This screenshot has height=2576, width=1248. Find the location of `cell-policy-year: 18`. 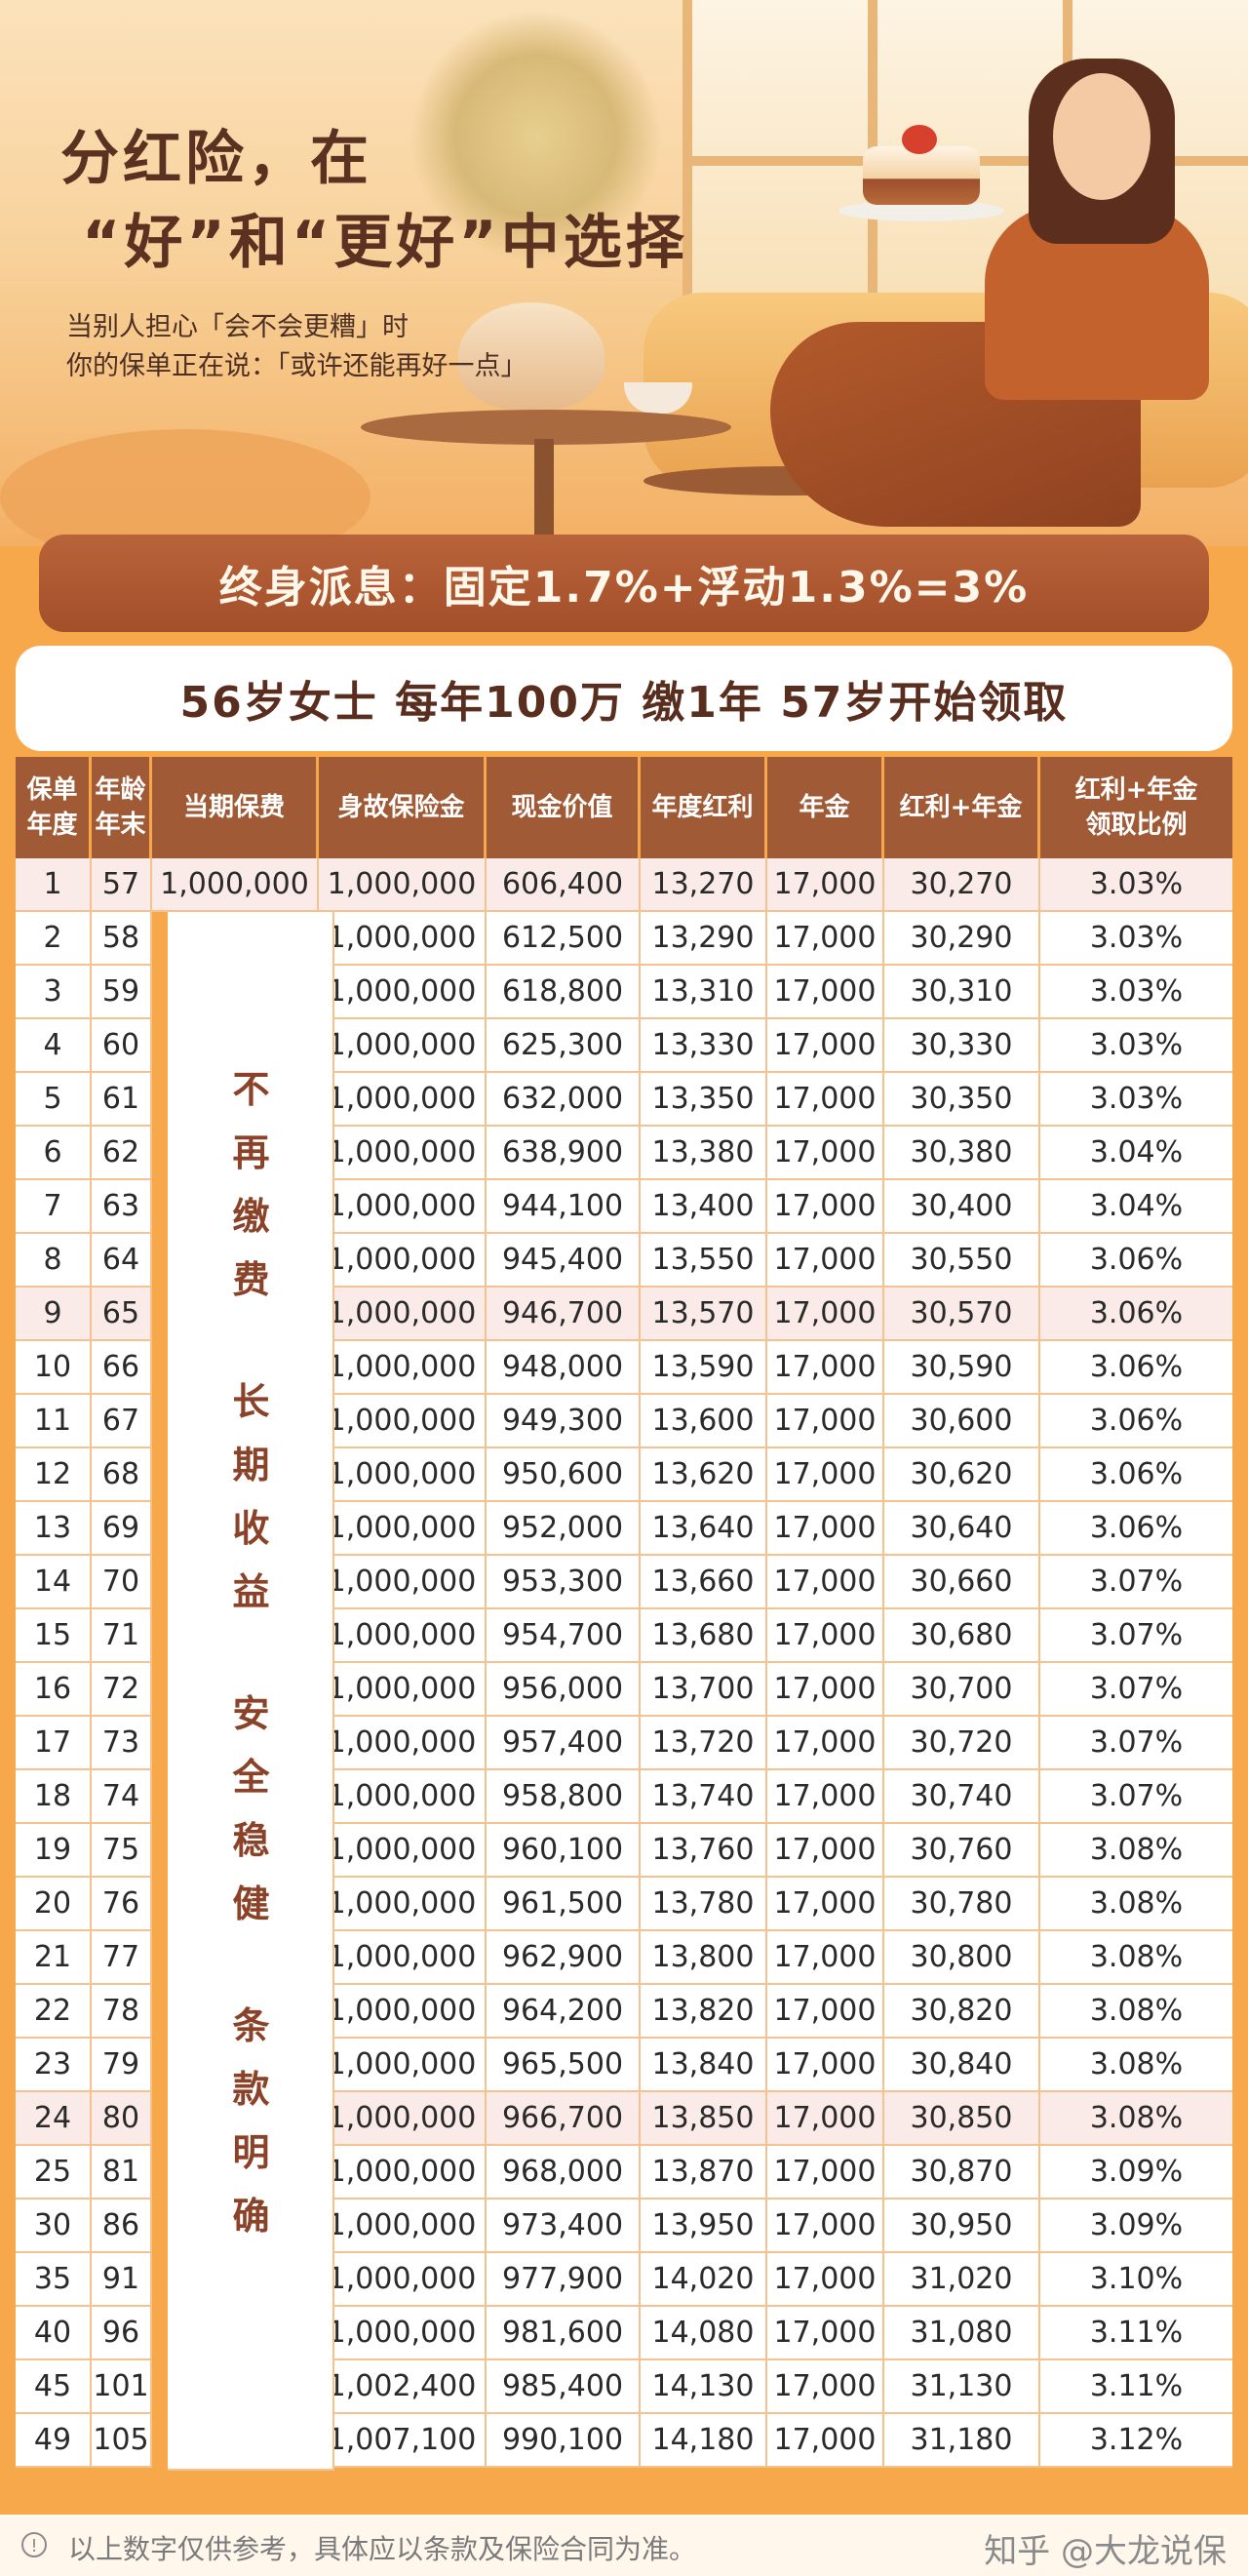

cell-policy-year: 18 is located at coordinates (54, 1797).